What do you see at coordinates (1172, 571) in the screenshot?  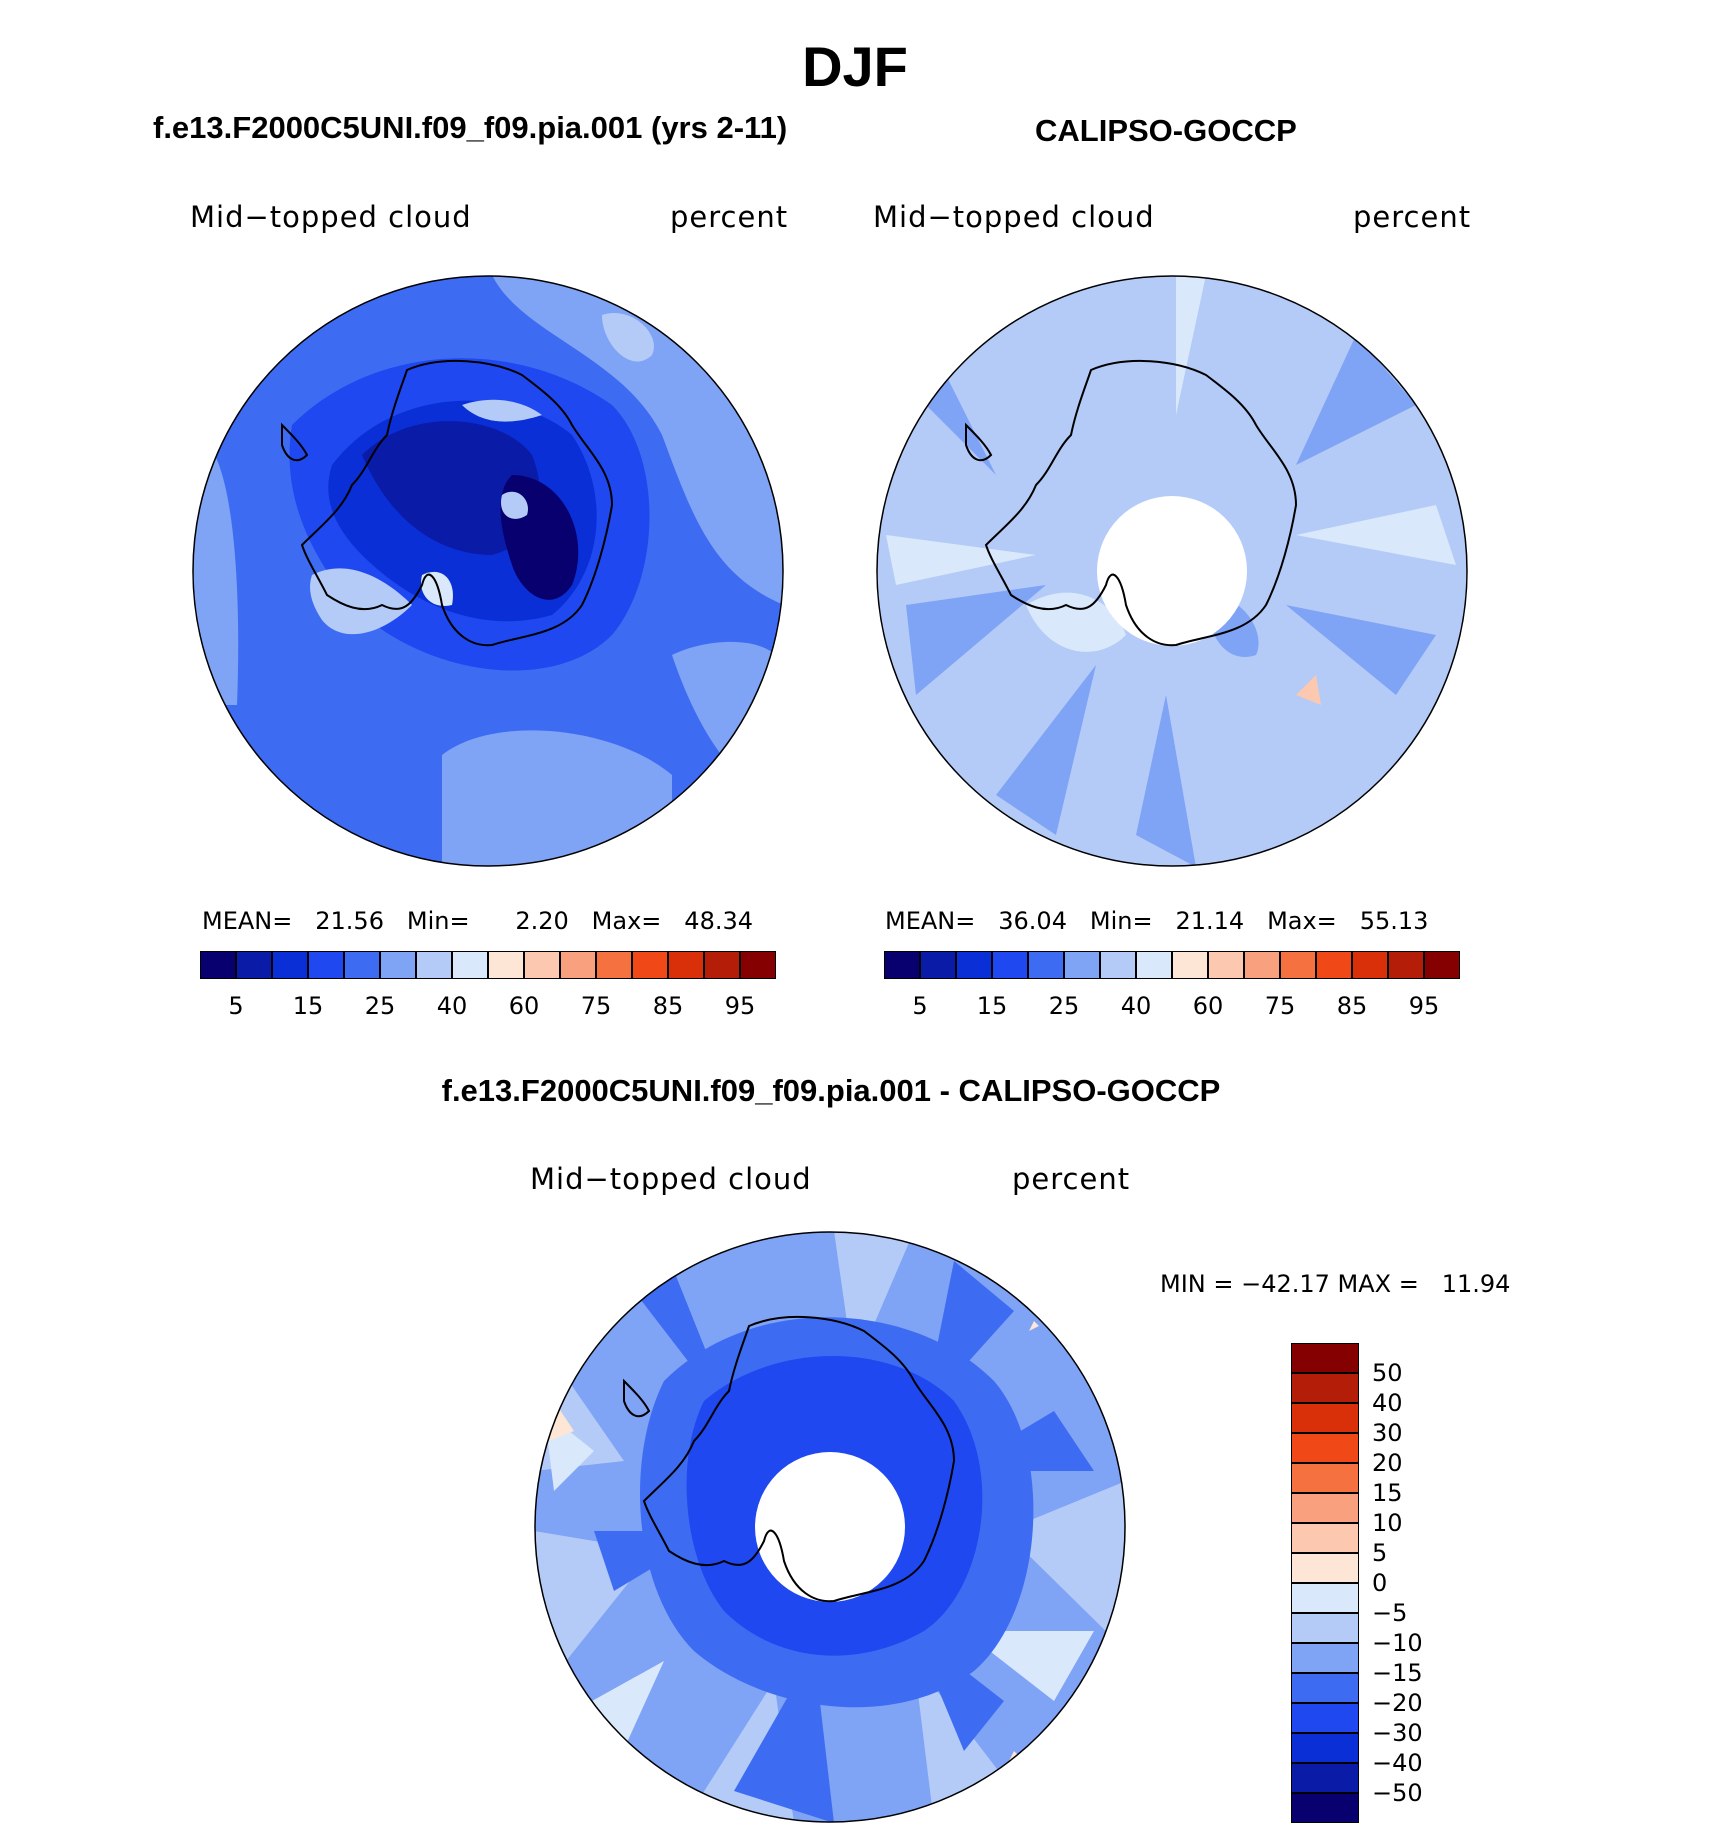 I see `map-obs` at bounding box center [1172, 571].